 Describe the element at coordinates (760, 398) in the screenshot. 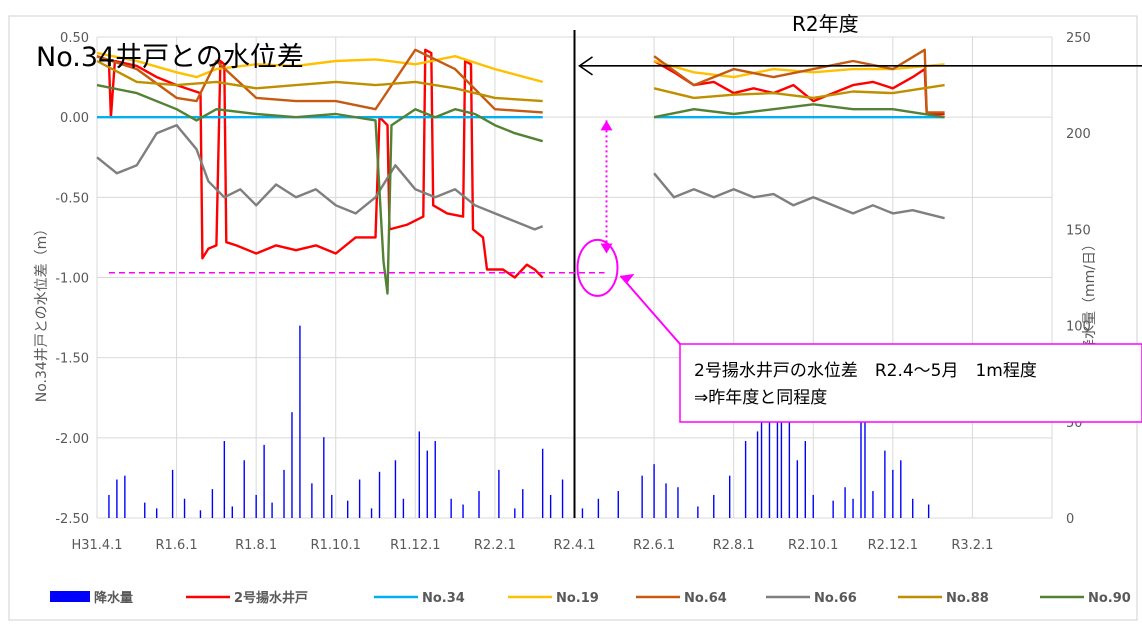

I see `callout-text: ⇒昨年度と同程度` at that location.